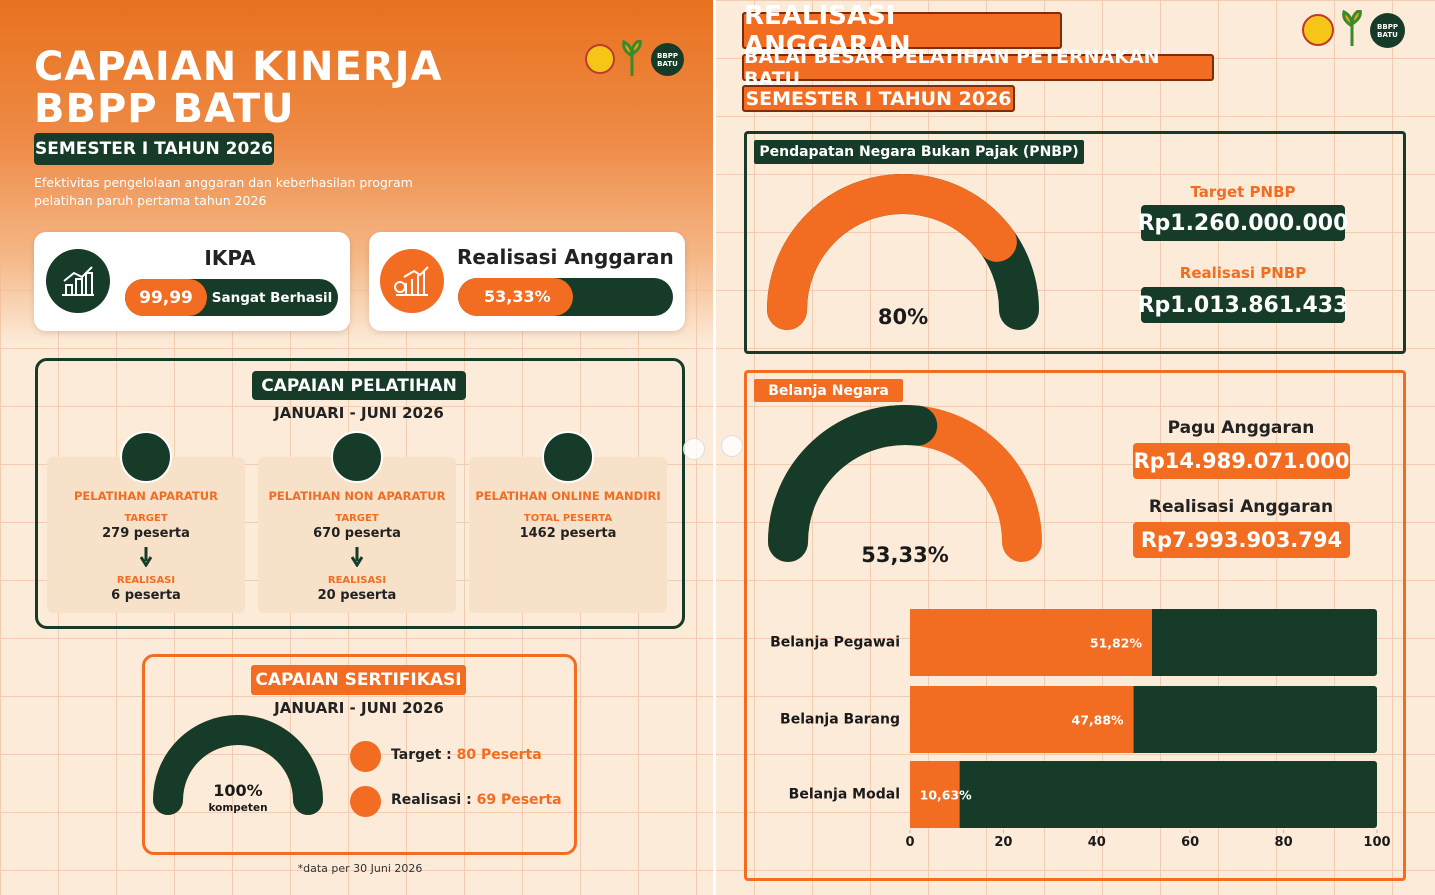 This screenshot has width=1435, height=895. What do you see at coordinates (1241, 461) in the screenshot?
I see `pagu-value: Rp14.989.071.000` at bounding box center [1241, 461].